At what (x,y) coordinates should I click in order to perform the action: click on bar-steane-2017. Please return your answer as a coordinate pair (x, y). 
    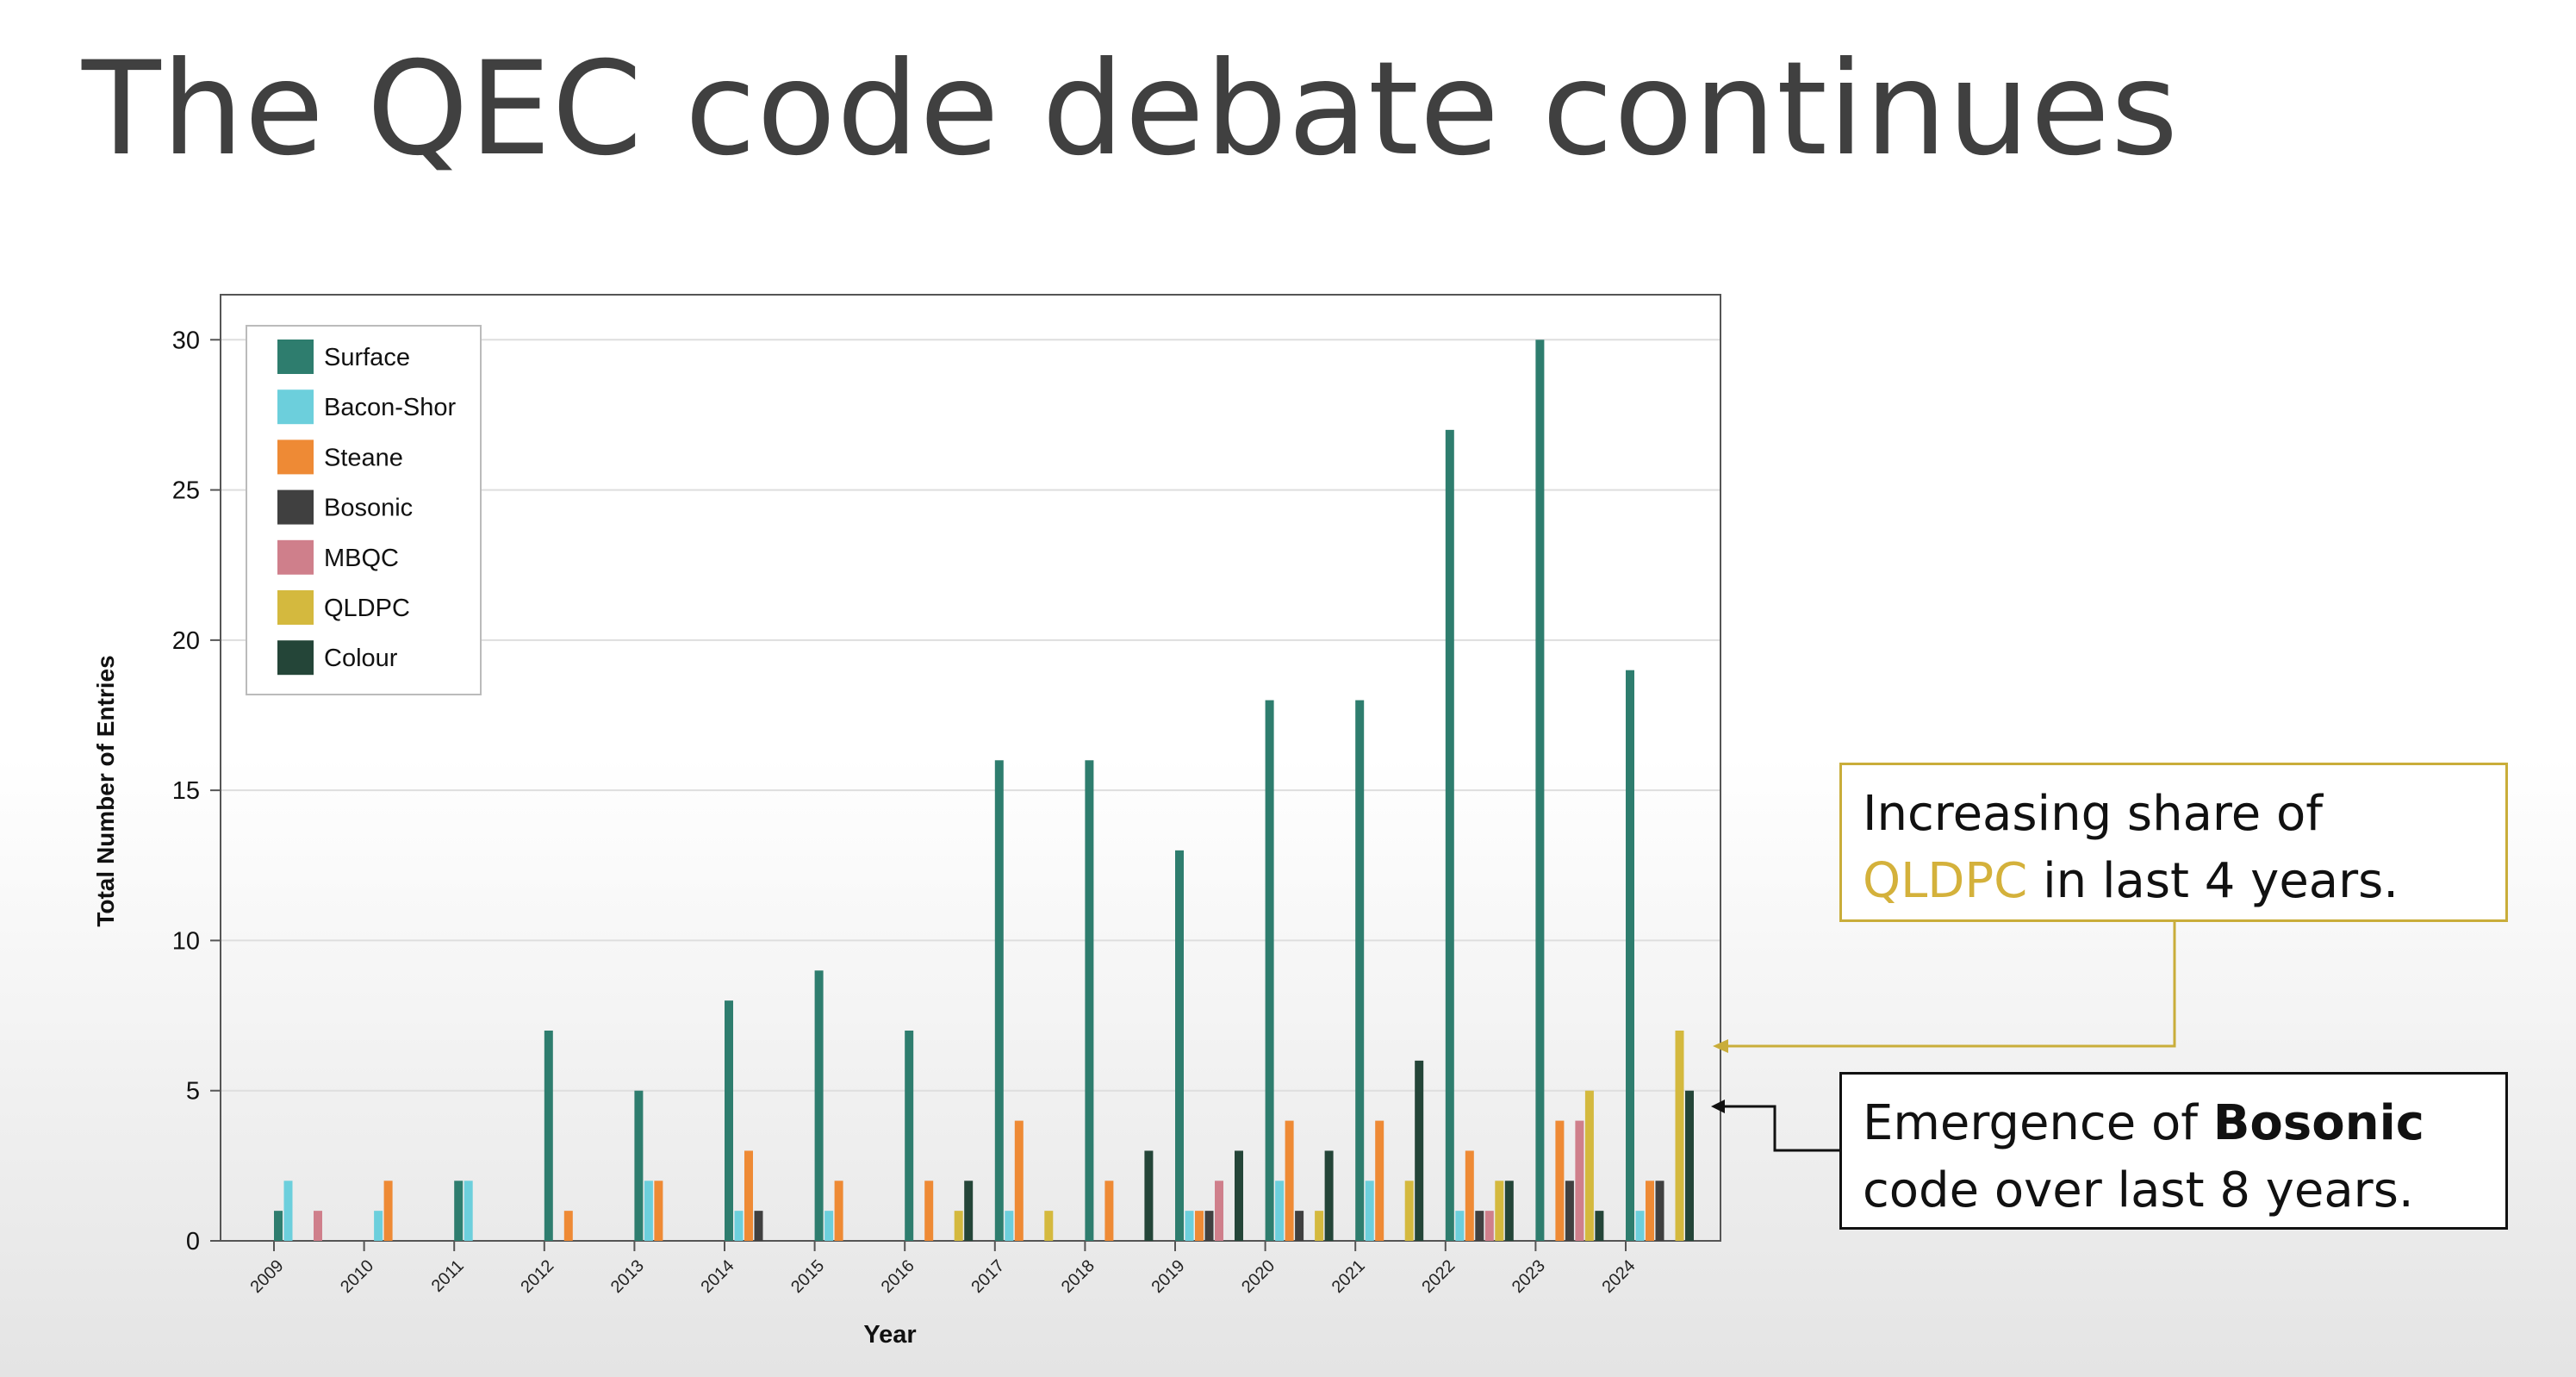
    Looking at the image, I should click on (1019, 1180).